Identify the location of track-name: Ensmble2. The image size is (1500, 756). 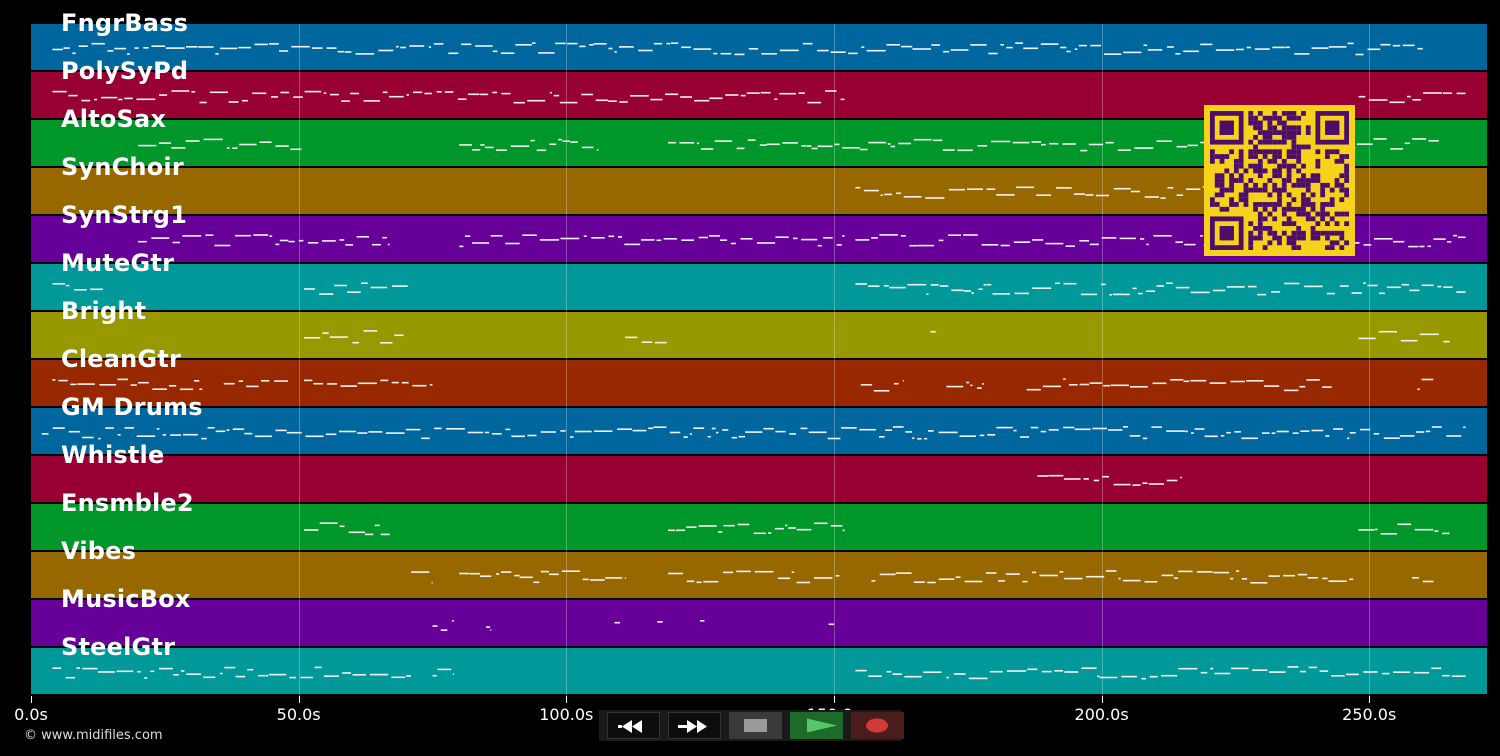
(127, 503).